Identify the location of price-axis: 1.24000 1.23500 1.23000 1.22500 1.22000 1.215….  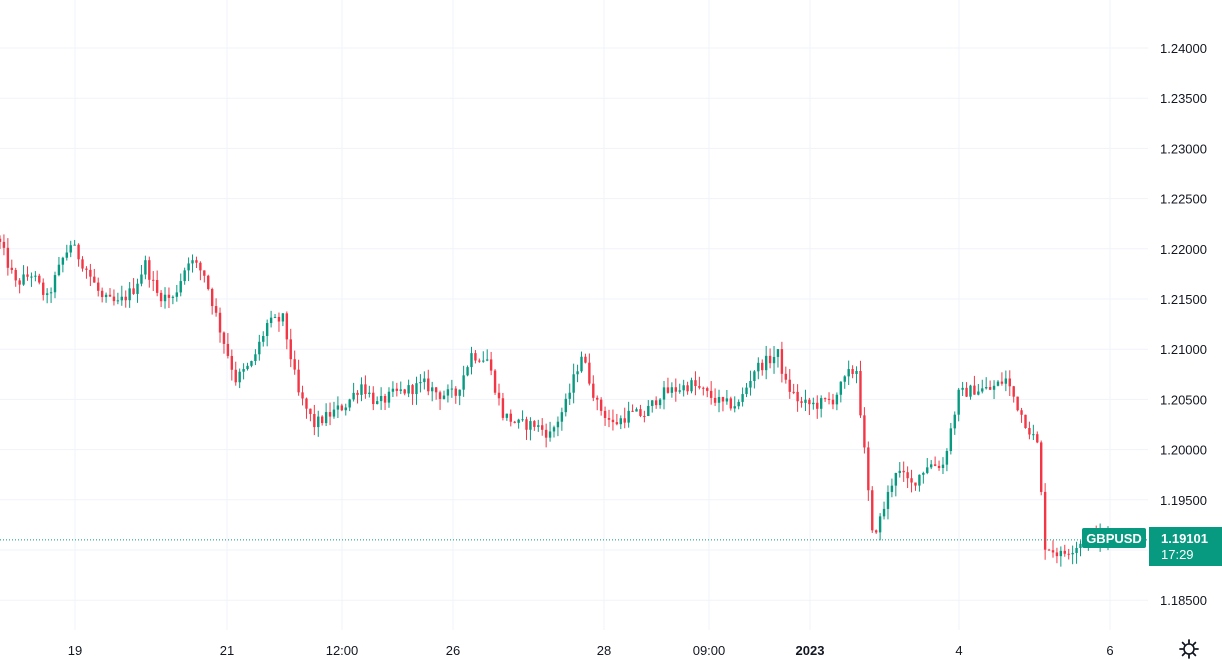
(1183, 324).